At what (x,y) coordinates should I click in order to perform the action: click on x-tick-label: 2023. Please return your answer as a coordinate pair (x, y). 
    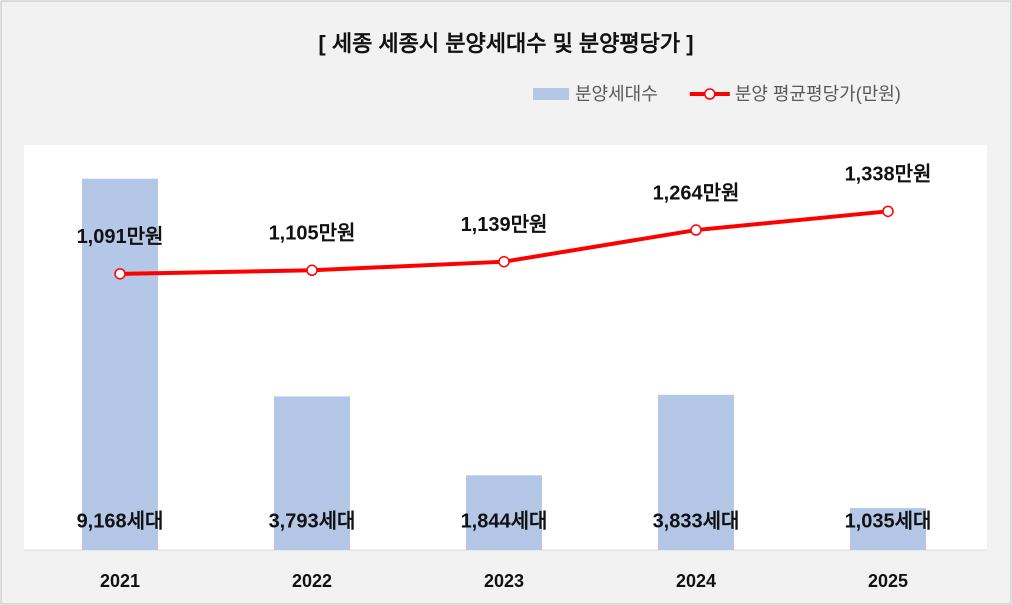
    Looking at the image, I should click on (504, 581).